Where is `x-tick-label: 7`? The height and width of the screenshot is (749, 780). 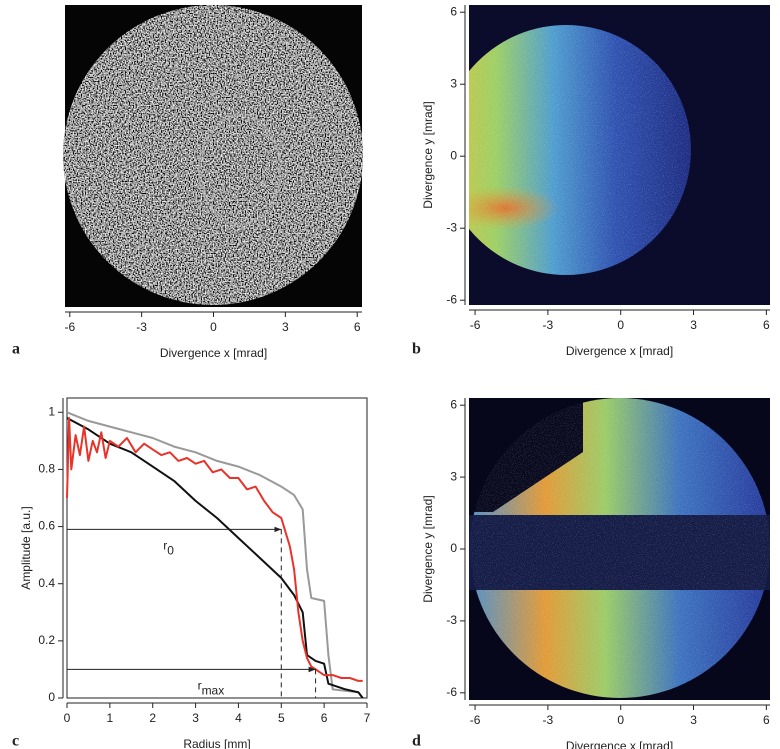 x-tick-label: 7 is located at coordinates (367, 718).